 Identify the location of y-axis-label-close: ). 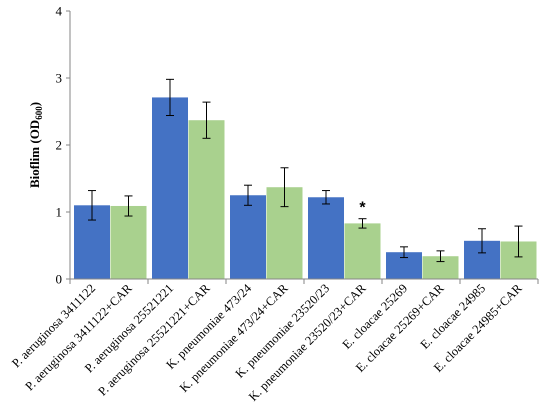
(34, 104).